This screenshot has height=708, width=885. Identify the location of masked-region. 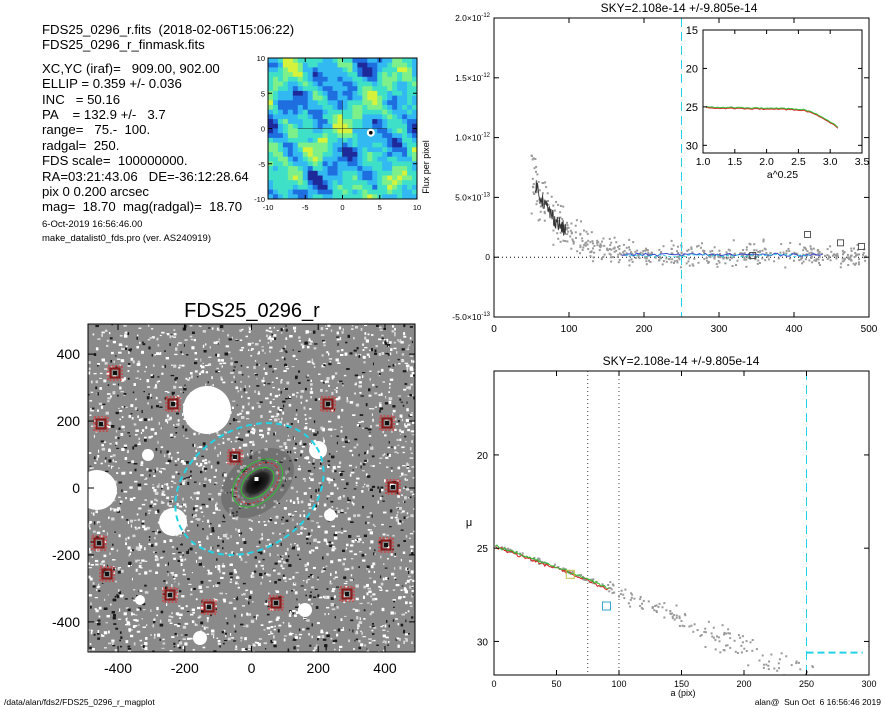
(305, 610).